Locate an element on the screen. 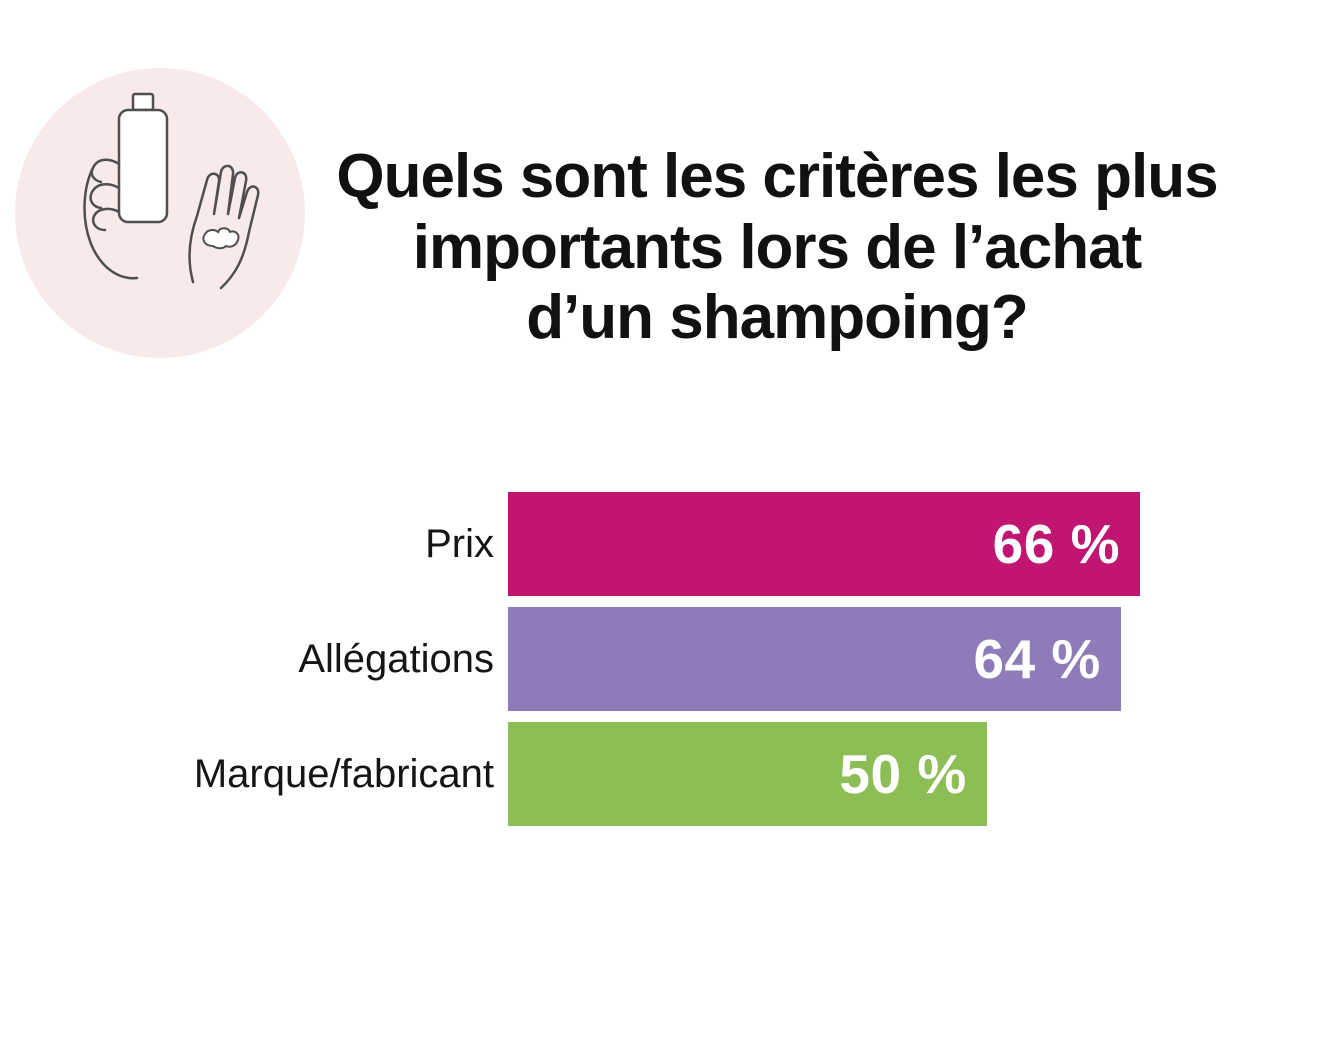 This screenshot has height=1048, width=1344. bar-track: 64 % is located at coordinates (824, 659).